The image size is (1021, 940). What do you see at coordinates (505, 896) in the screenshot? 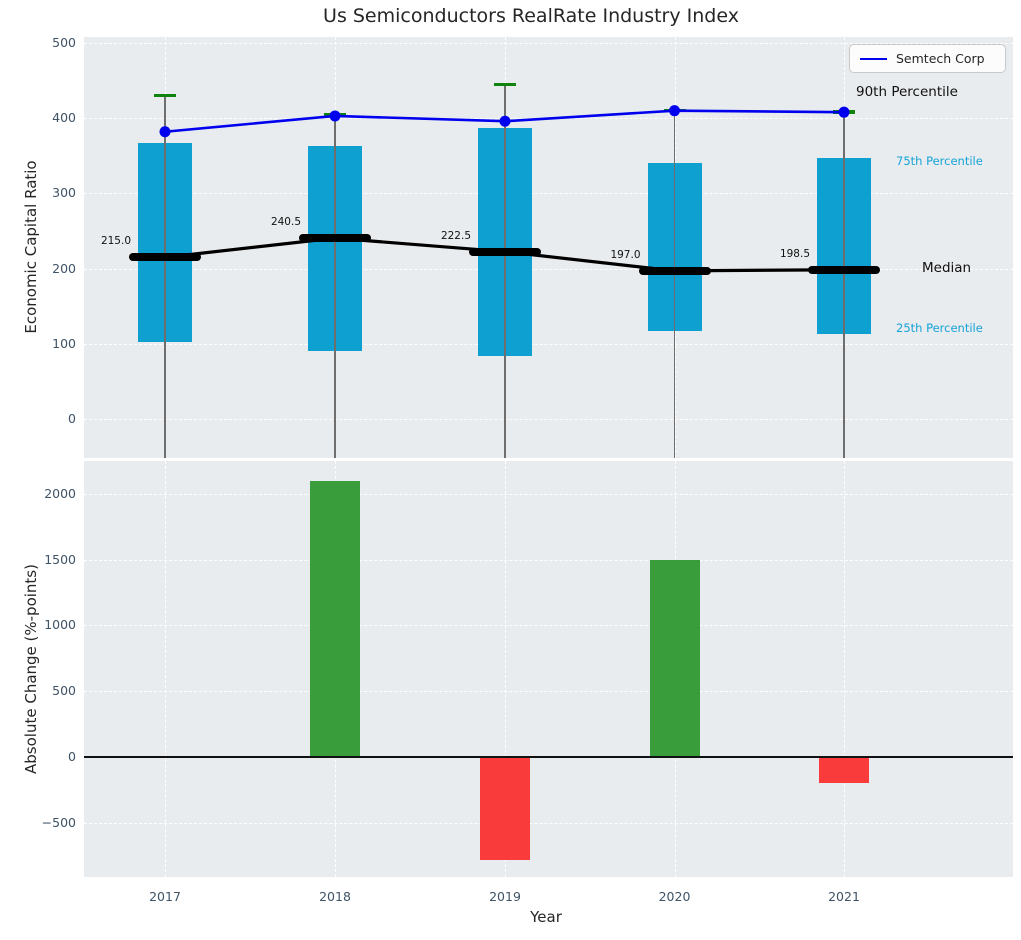
I see `x-tick-label: 2019` at bounding box center [505, 896].